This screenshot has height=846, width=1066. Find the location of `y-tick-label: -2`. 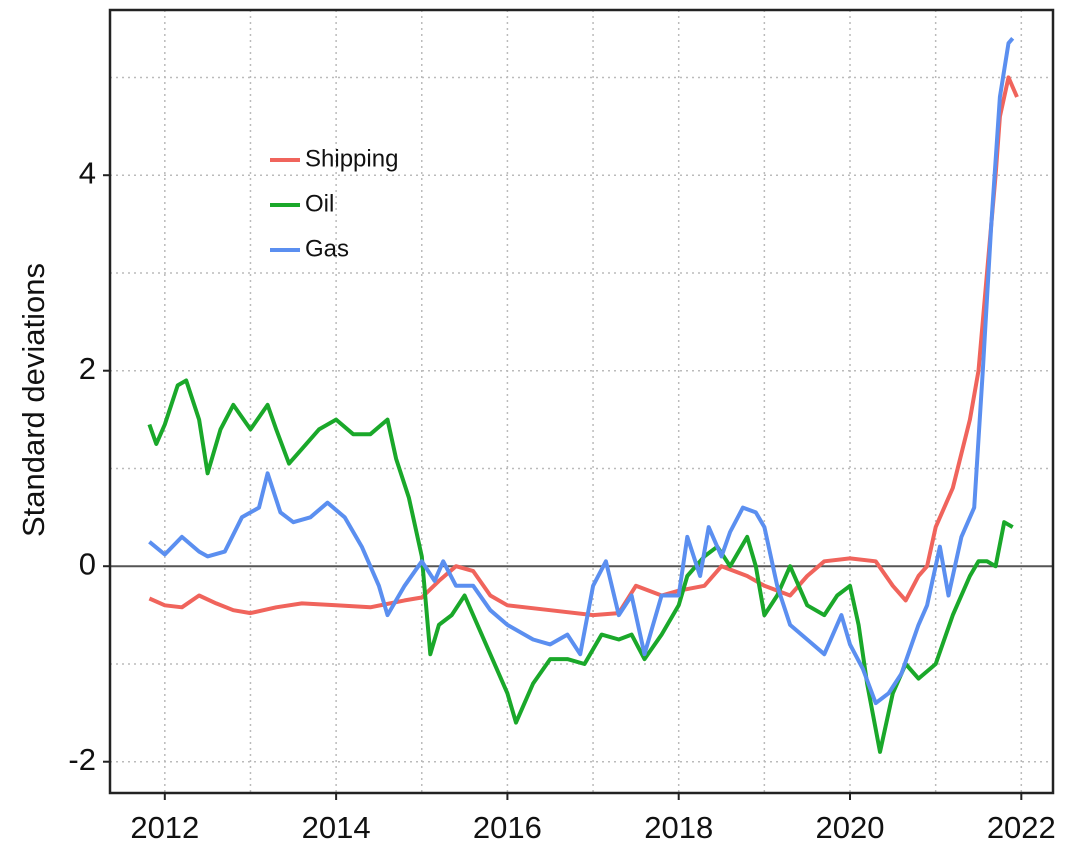

y-tick-label: -2 is located at coordinates (82, 759).